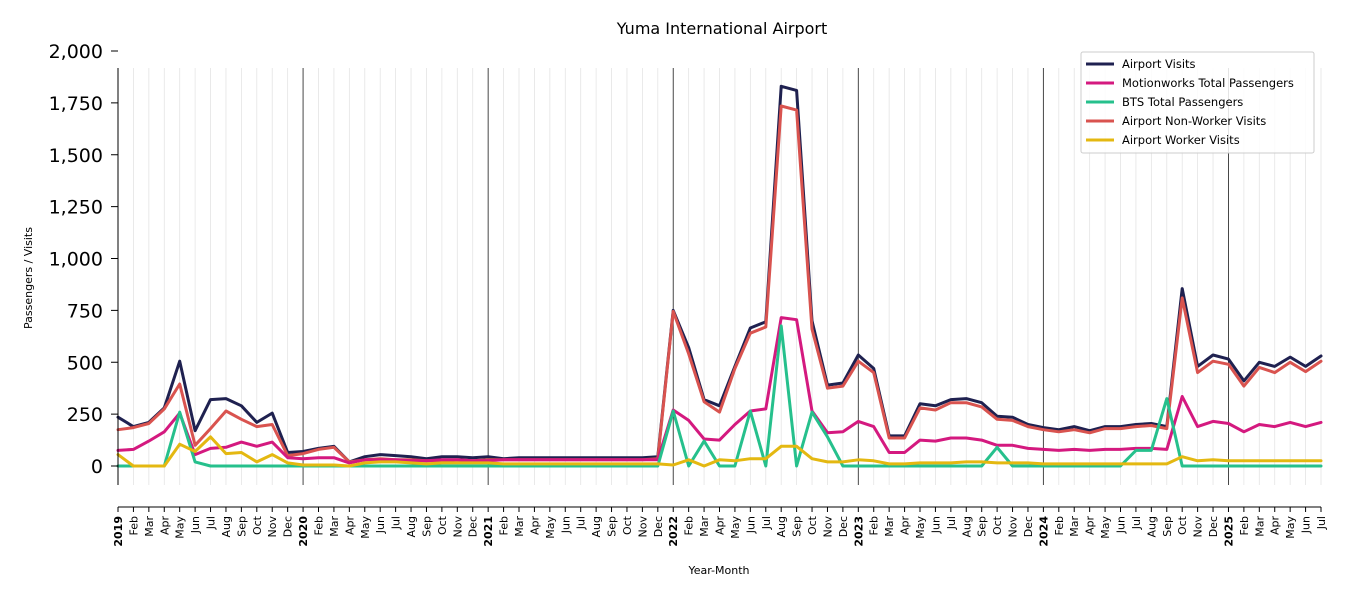 The width and height of the screenshot is (1350, 600). What do you see at coordinates (1194, 121) in the screenshot?
I see `legend-label: Airport Non-Worker Visits` at bounding box center [1194, 121].